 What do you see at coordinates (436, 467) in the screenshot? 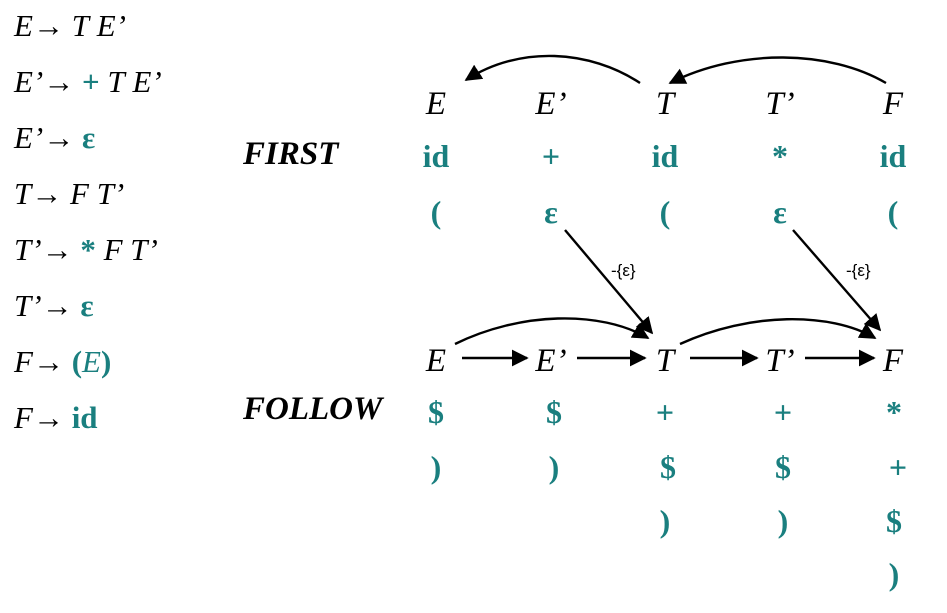
I see `follow-E-item: )` at bounding box center [436, 467].